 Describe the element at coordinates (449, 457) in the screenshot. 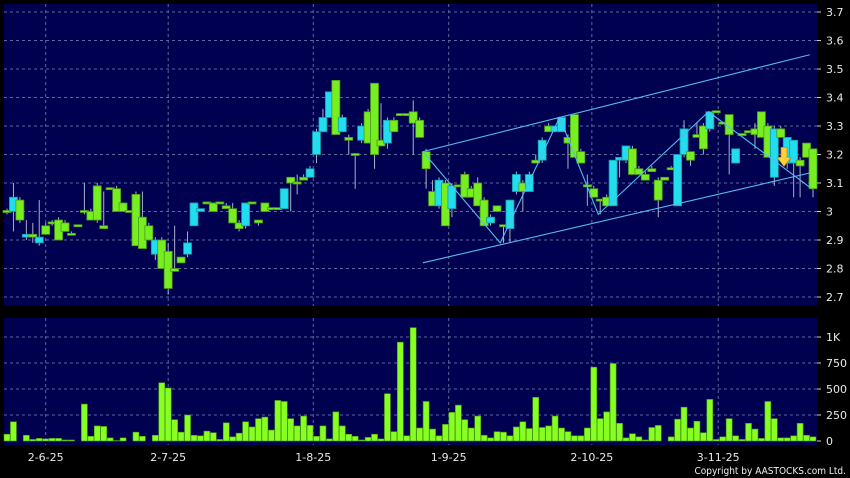

I see `date-tick-label: 1-9-25` at that location.